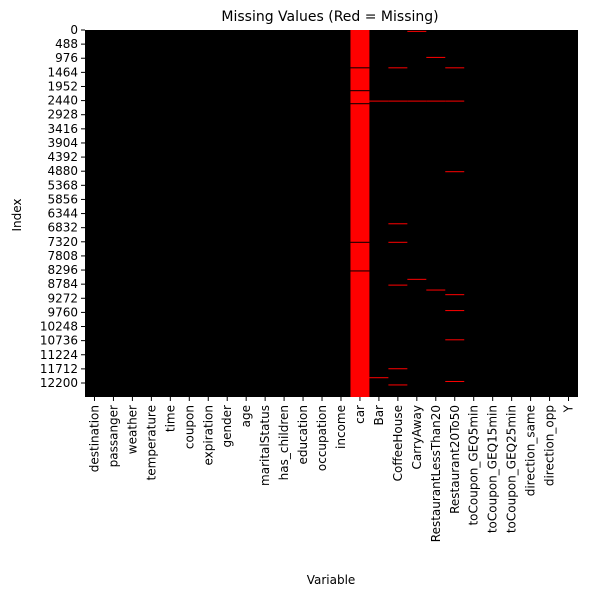  Describe the element at coordinates (62, 115) in the screenshot. I see `y-tick-label: 2928` at that location.